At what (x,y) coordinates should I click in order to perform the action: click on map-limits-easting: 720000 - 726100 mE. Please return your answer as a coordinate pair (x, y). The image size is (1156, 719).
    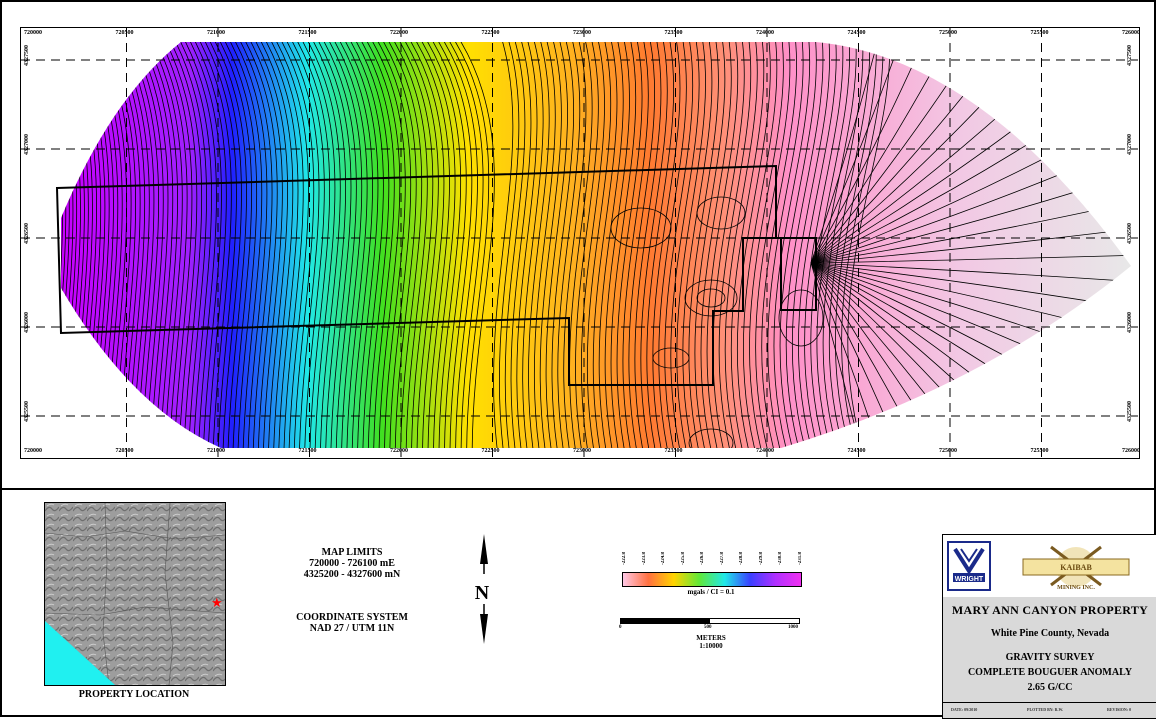
    Looking at the image, I should click on (352, 563).